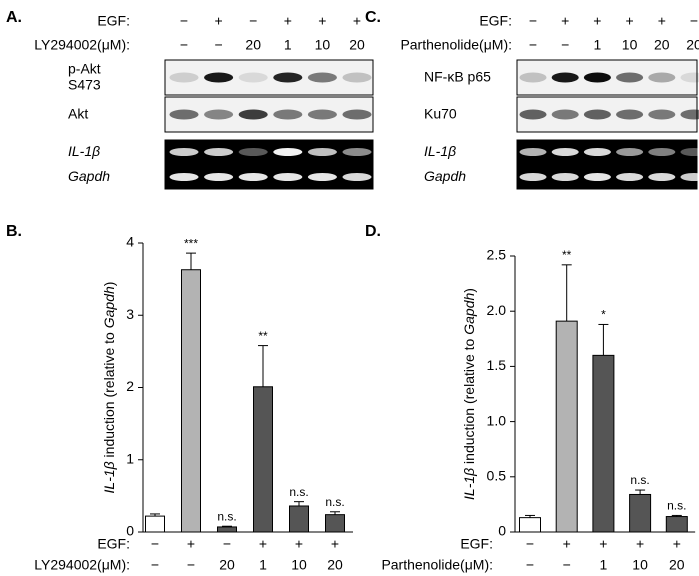 This screenshot has height=576, width=699. Describe the element at coordinates (14, 231) in the screenshot. I see `panel-label: B.` at that location.